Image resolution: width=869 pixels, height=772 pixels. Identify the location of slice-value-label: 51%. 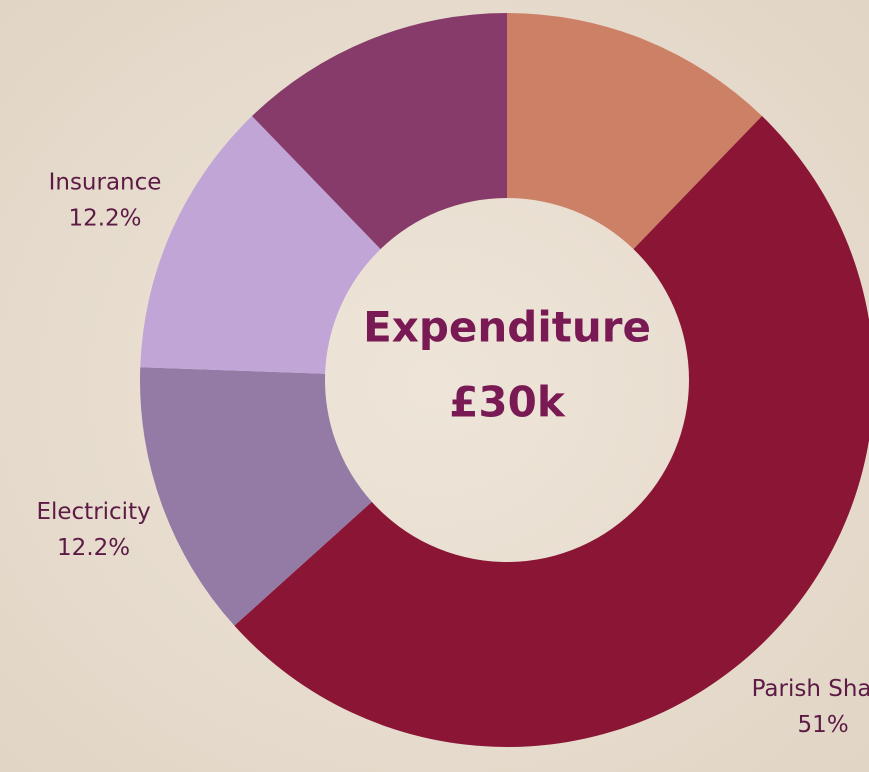
(823, 725).